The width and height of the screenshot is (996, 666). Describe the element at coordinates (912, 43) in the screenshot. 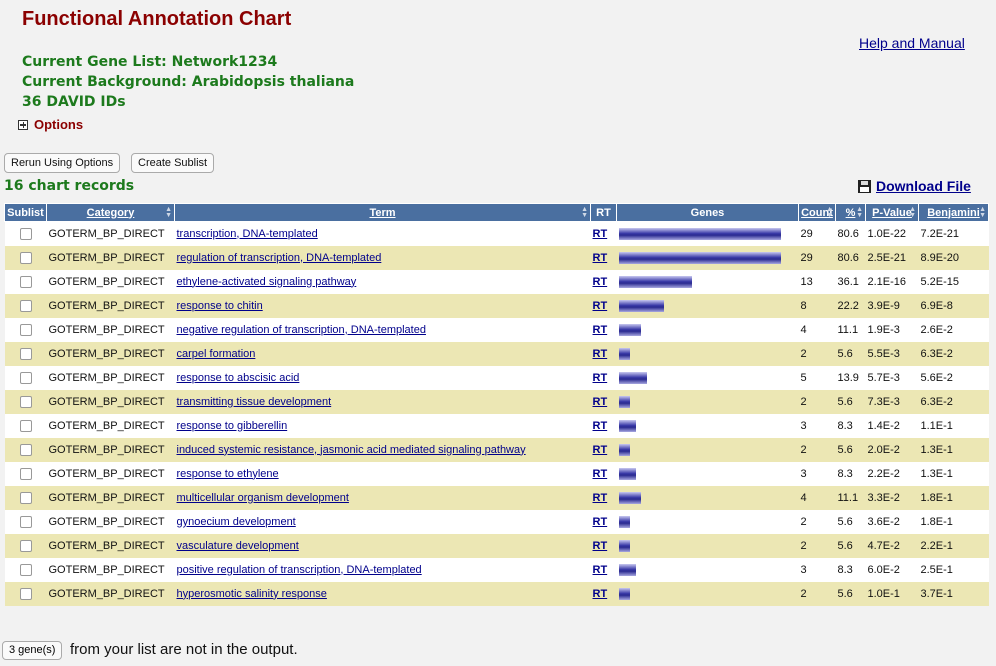

I see `help-and-manual-link: Help and Manual` at that location.